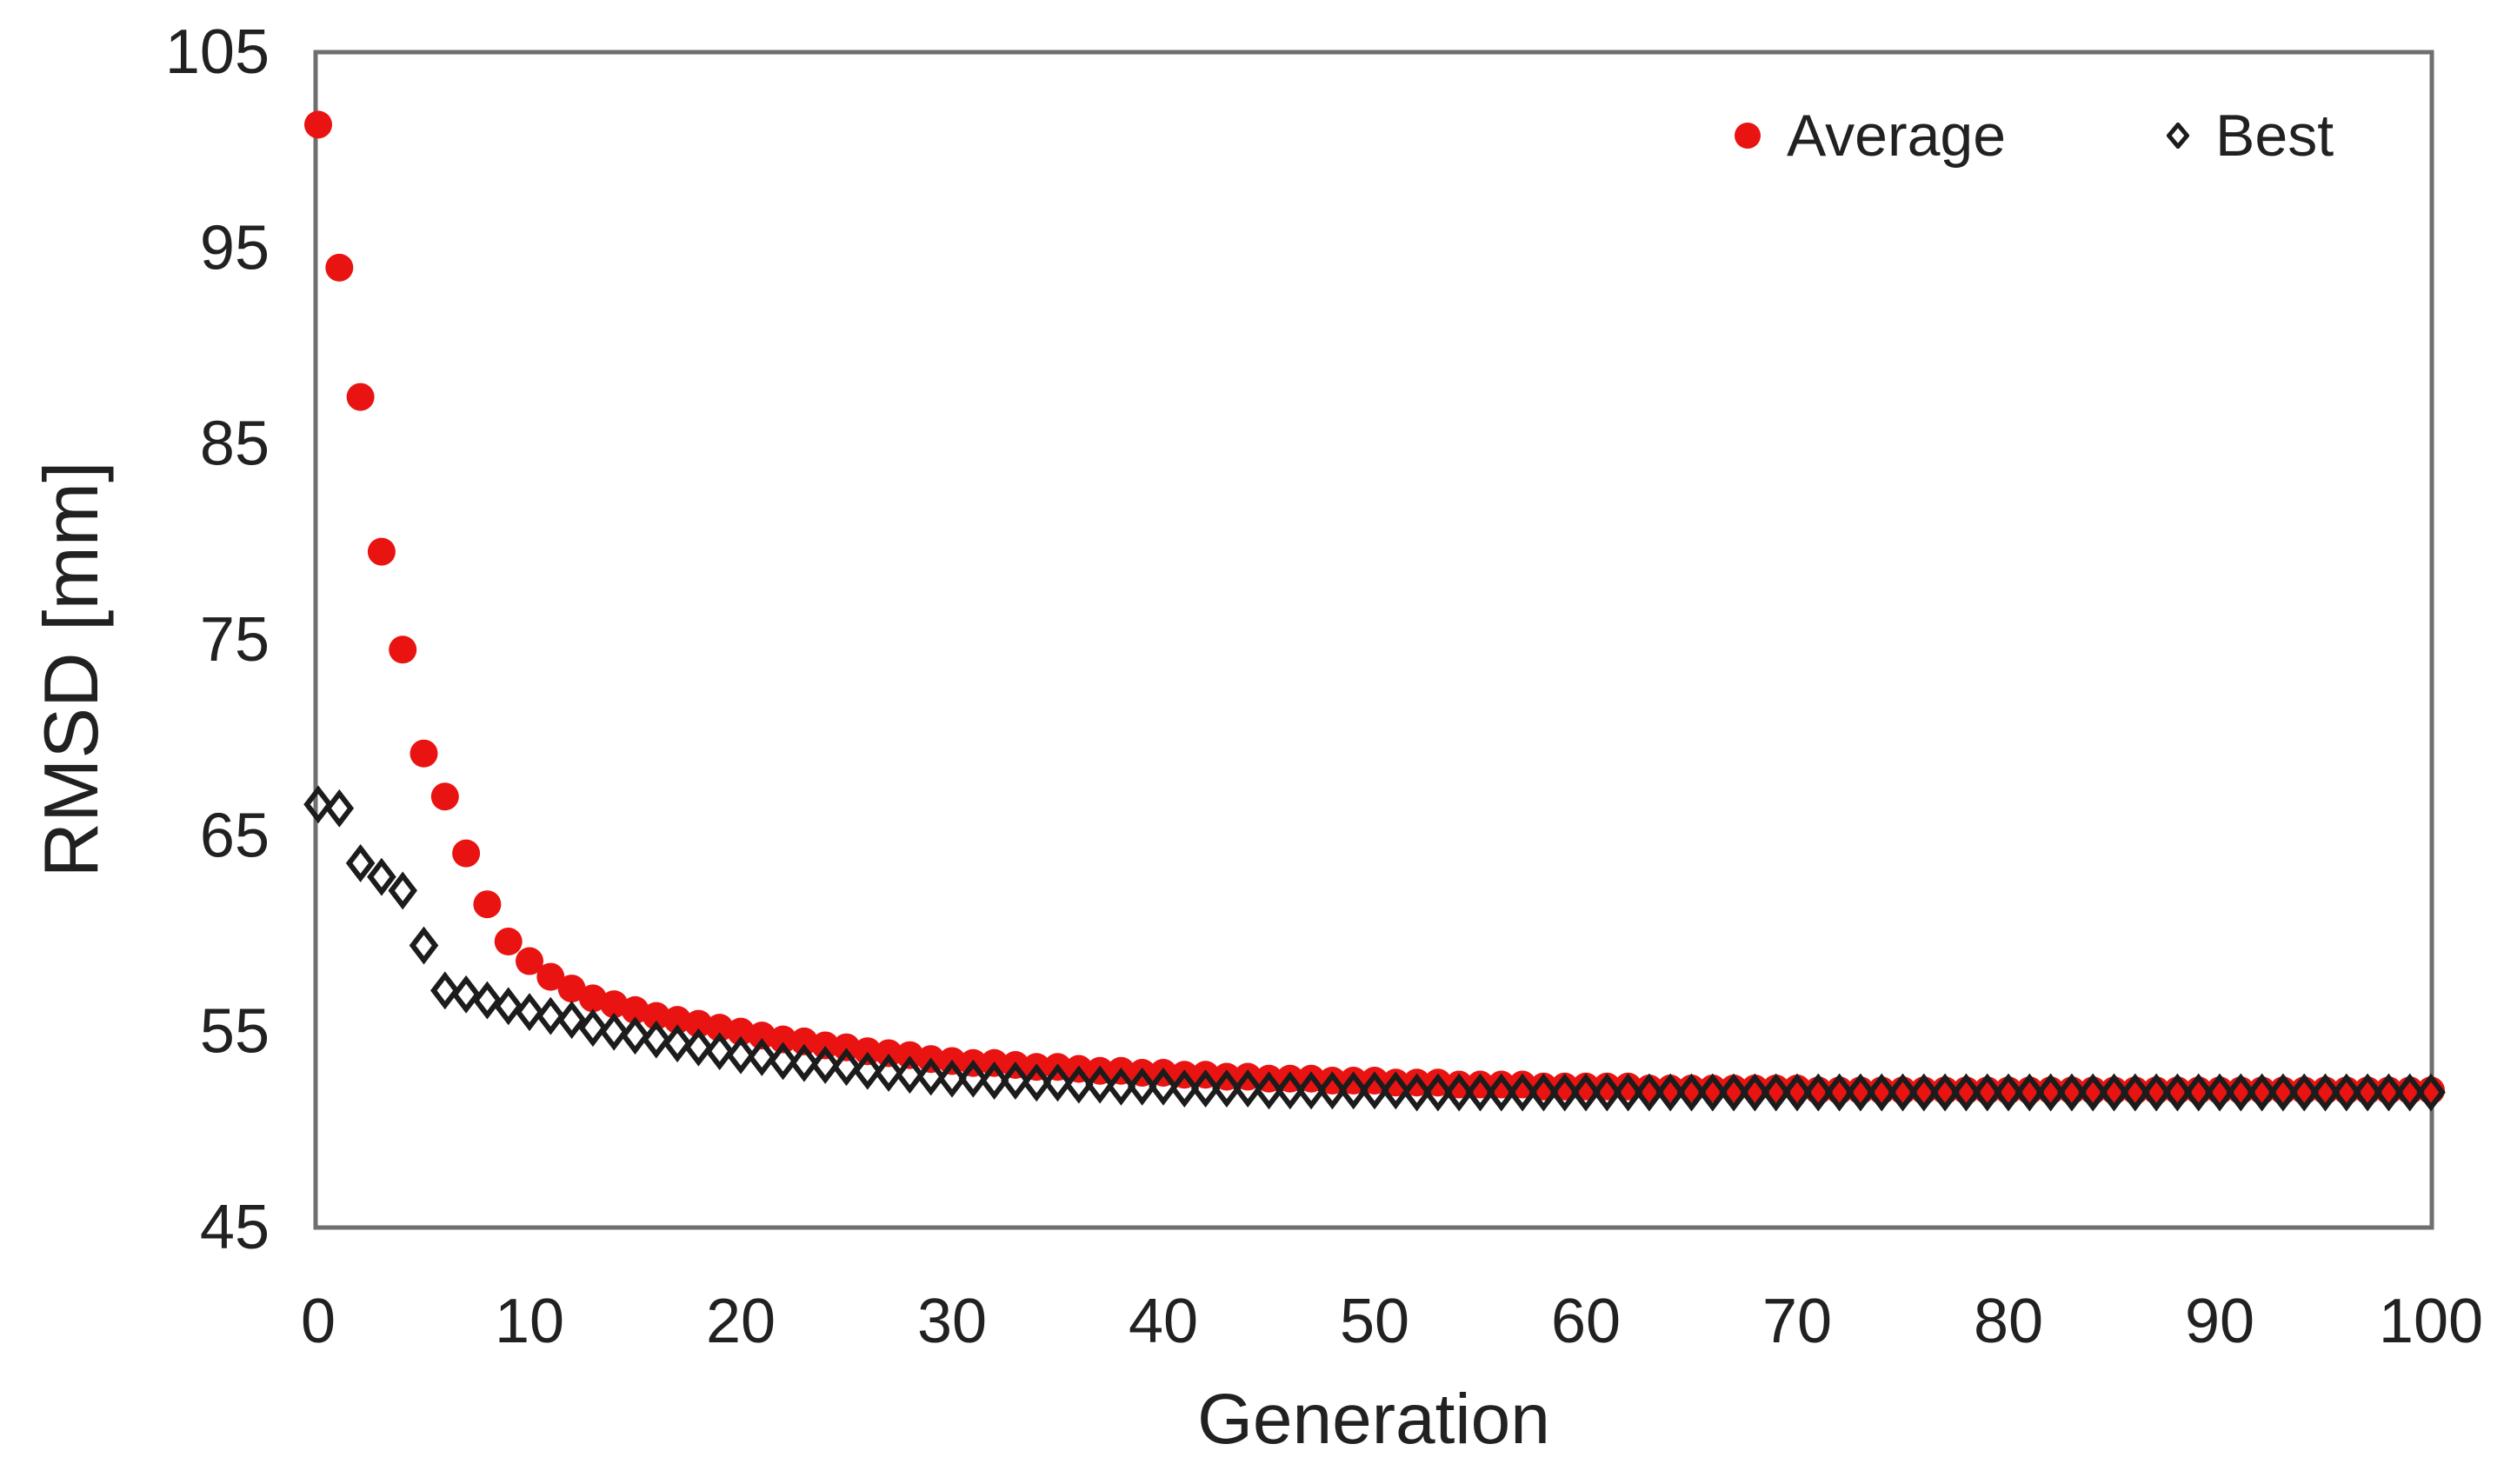 The image size is (2504, 1484). I want to click on y-tick-label: 65, so click(235, 835).